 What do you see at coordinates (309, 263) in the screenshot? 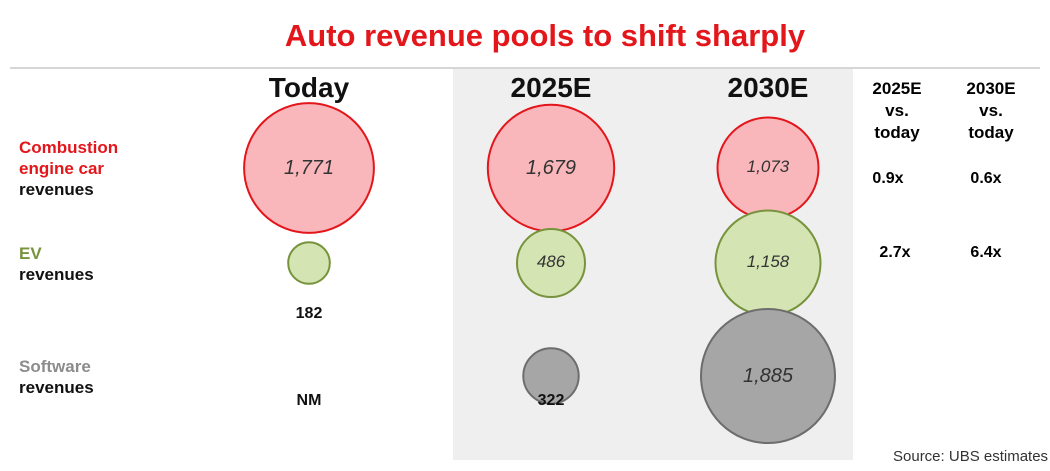
I see `bubble-r1-c0` at bounding box center [309, 263].